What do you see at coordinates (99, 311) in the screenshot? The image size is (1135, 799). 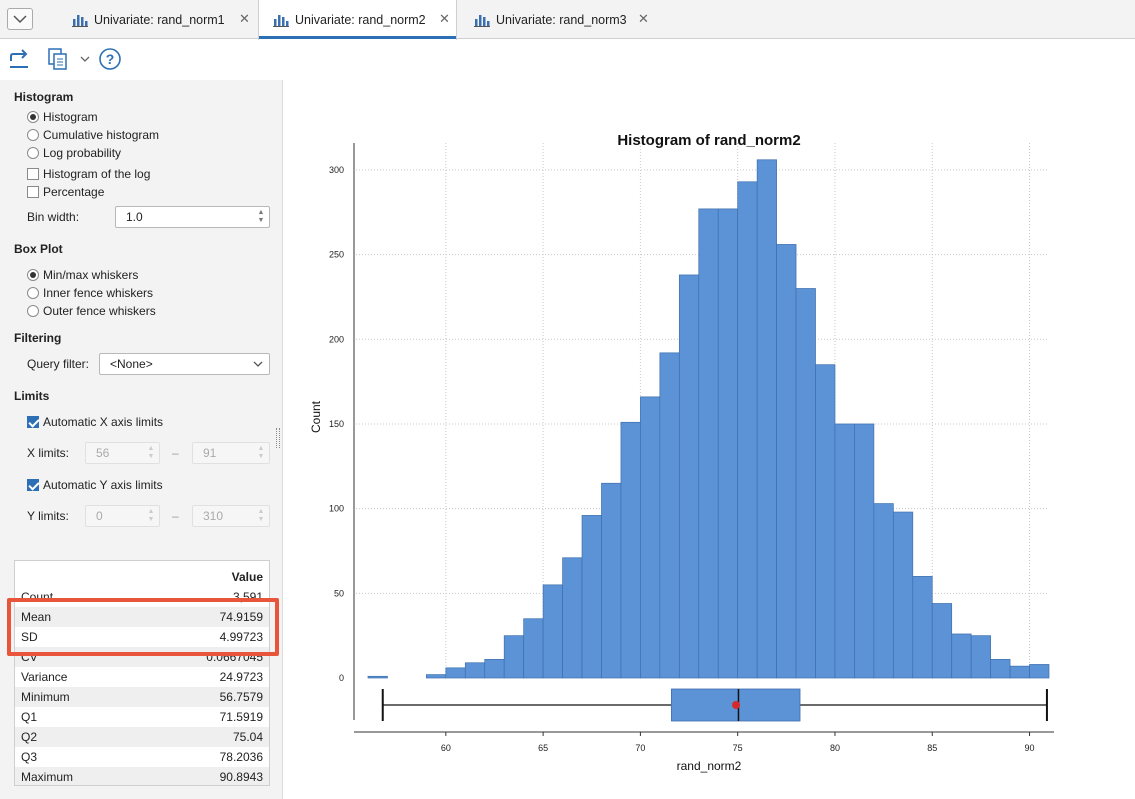 I see `radio-label: Outer fence whiskers` at bounding box center [99, 311].